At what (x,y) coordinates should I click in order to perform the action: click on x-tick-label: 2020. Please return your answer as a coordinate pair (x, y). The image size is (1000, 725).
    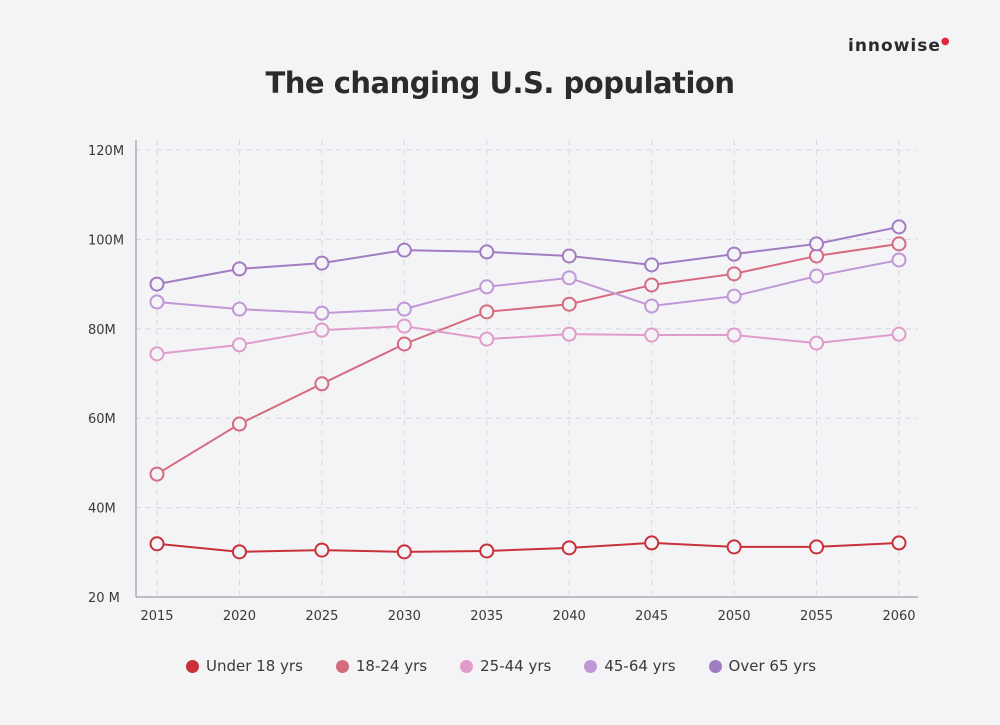
    Looking at the image, I should click on (239, 616).